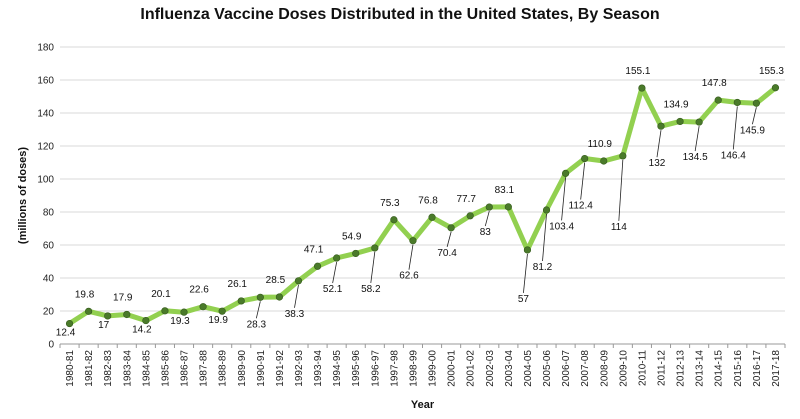 Image resolution: width=800 pixels, height=419 pixels. Describe the element at coordinates (676, 104) in the screenshot. I see `data-label: 134.9` at that location.